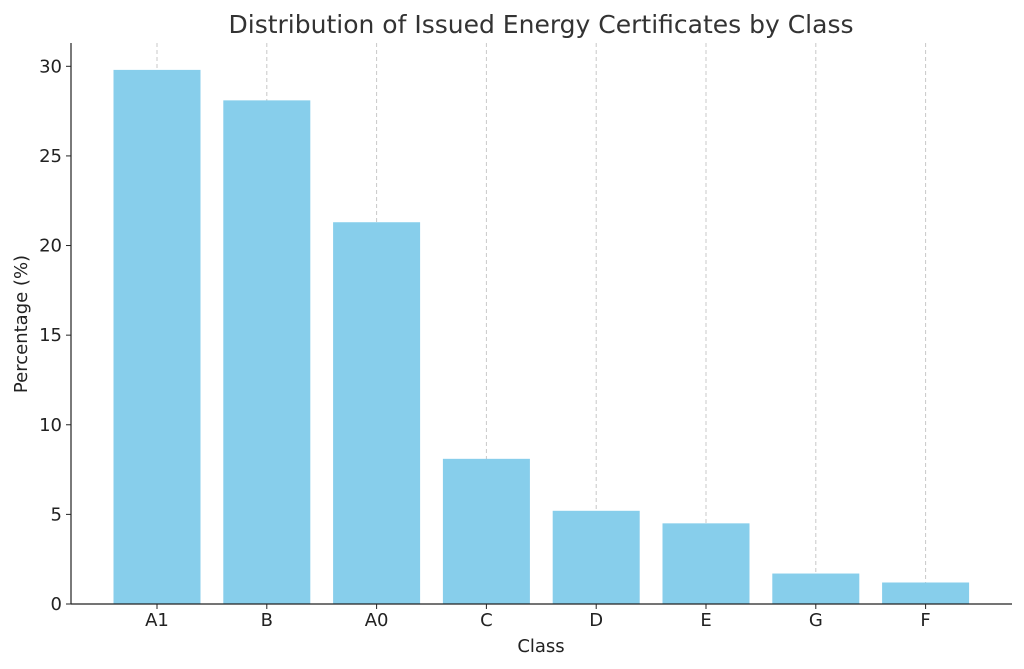  What do you see at coordinates (705, 620) in the screenshot?
I see `x-tick-label-e: E` at bounding box center [705, 620].